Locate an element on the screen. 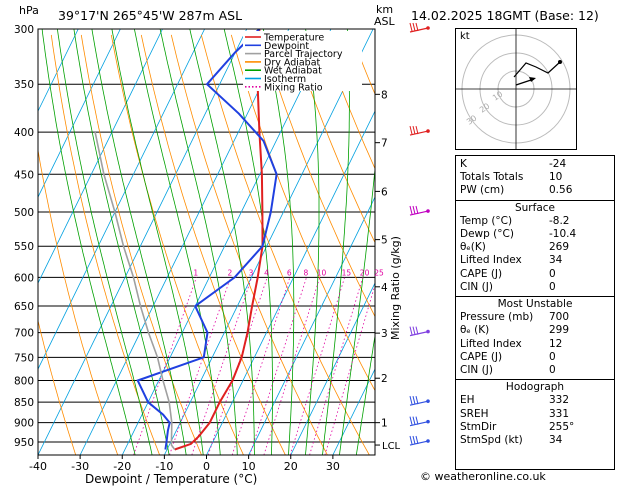 This screenshot has height=486, width=629. x-tick-label: -30 is located at coordinates (80, 466).